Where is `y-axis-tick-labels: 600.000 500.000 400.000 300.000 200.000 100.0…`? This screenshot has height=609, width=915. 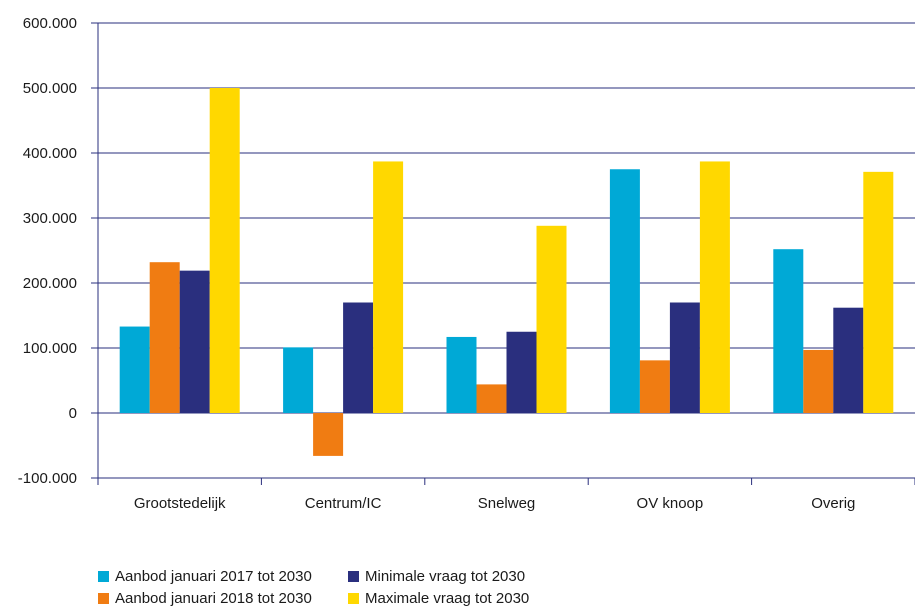
y-axis-tick-labels: 600.000 500.000 400.000 300.000 200.000 100.0… is located at coordinates (47, 251).